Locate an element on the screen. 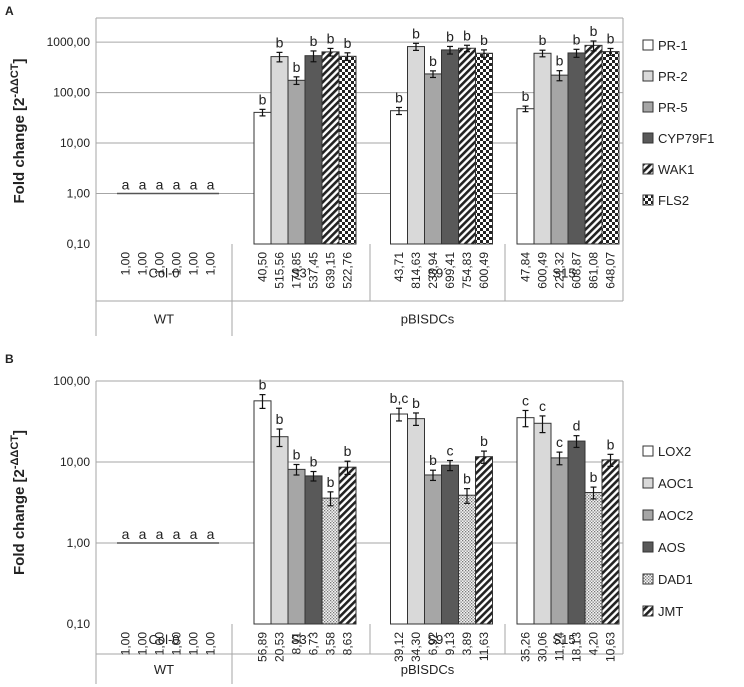  value-label: 9,13 is located at coordinates (450, 644).